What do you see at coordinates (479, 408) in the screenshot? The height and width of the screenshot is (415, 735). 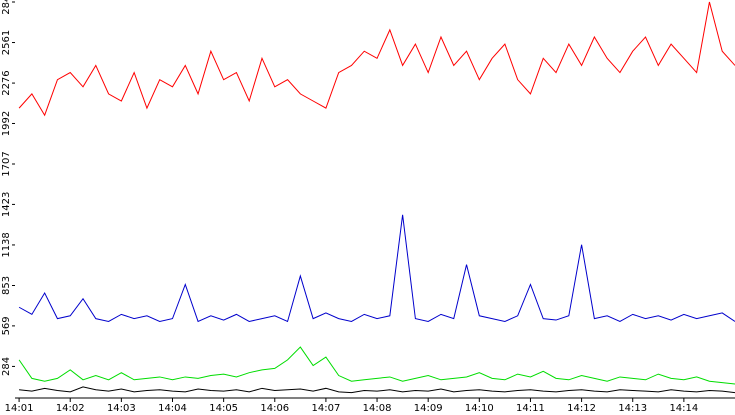 I see `x-tick-label: 14:10` at bounding box center [479, 408].